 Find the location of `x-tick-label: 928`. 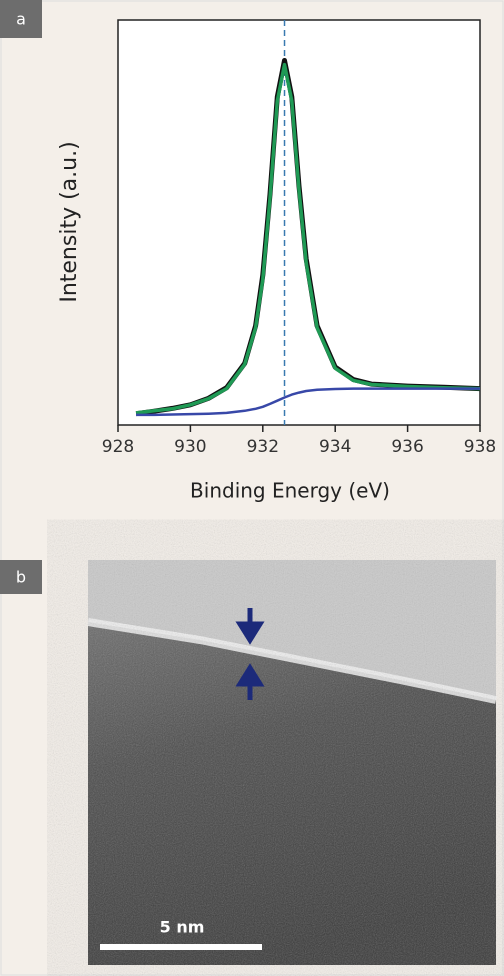

x-tick-label: 928 is located at coordinates (118, 447).